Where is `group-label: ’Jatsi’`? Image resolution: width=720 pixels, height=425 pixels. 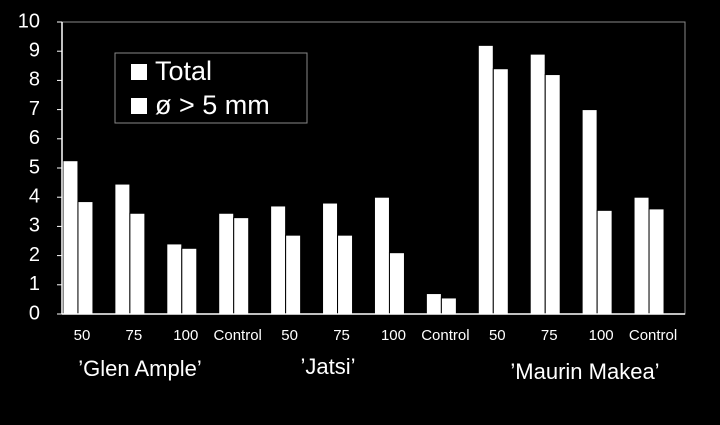 group-label: ’Jatsi’ is located at coordinates (327, 366).